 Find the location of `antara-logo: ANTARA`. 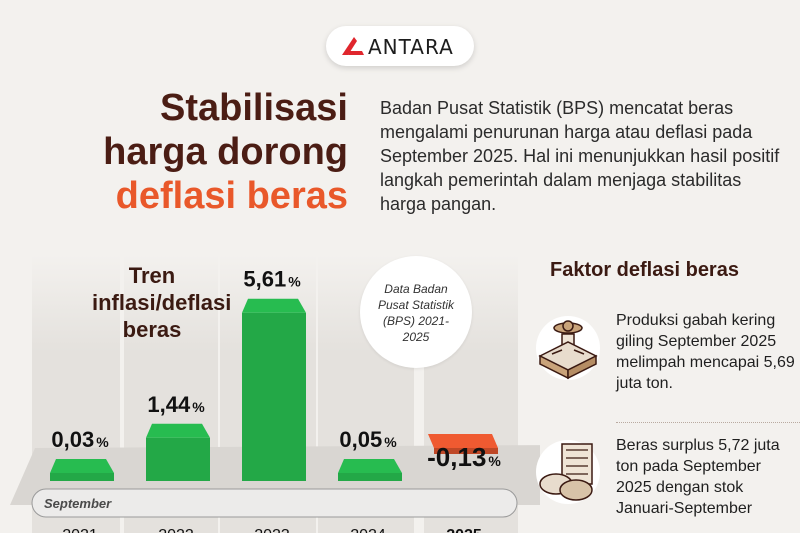

antara-logo: ANTARA is located at coordinates (400, 46).